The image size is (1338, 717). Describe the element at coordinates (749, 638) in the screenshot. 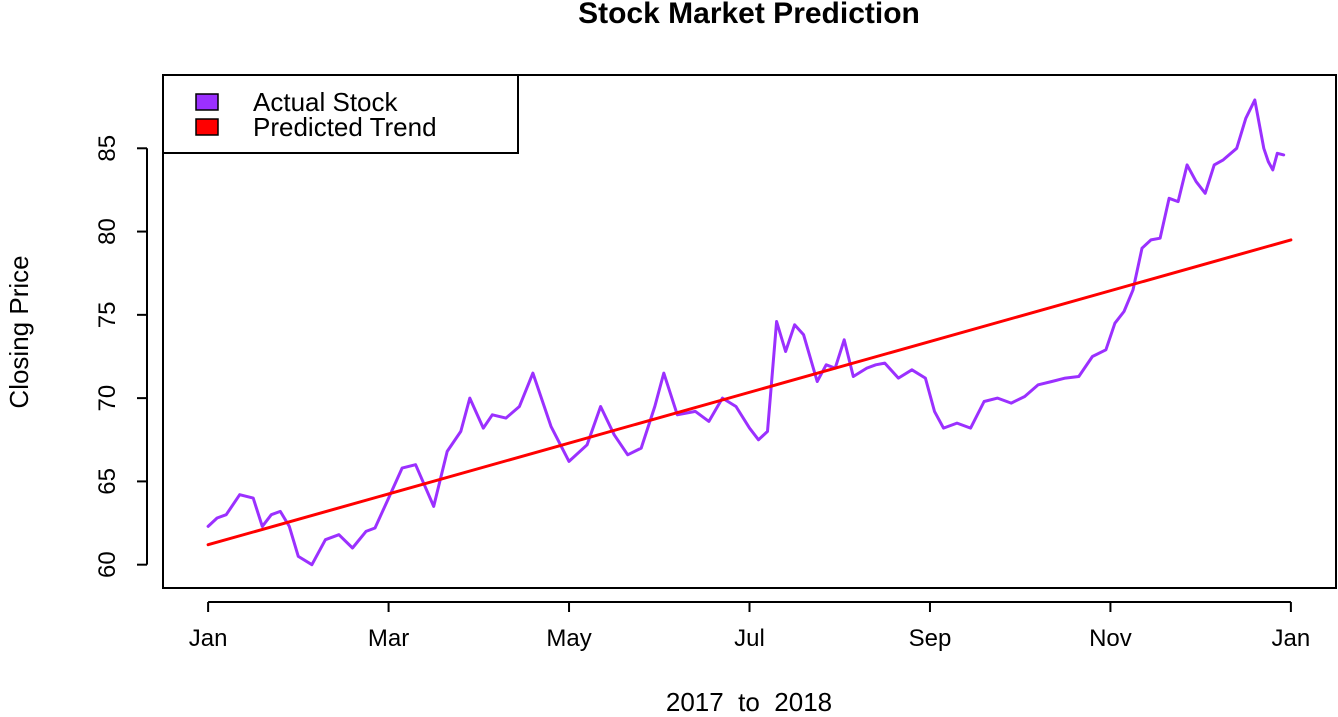

I see `x-tick-label: Jul` at that location.